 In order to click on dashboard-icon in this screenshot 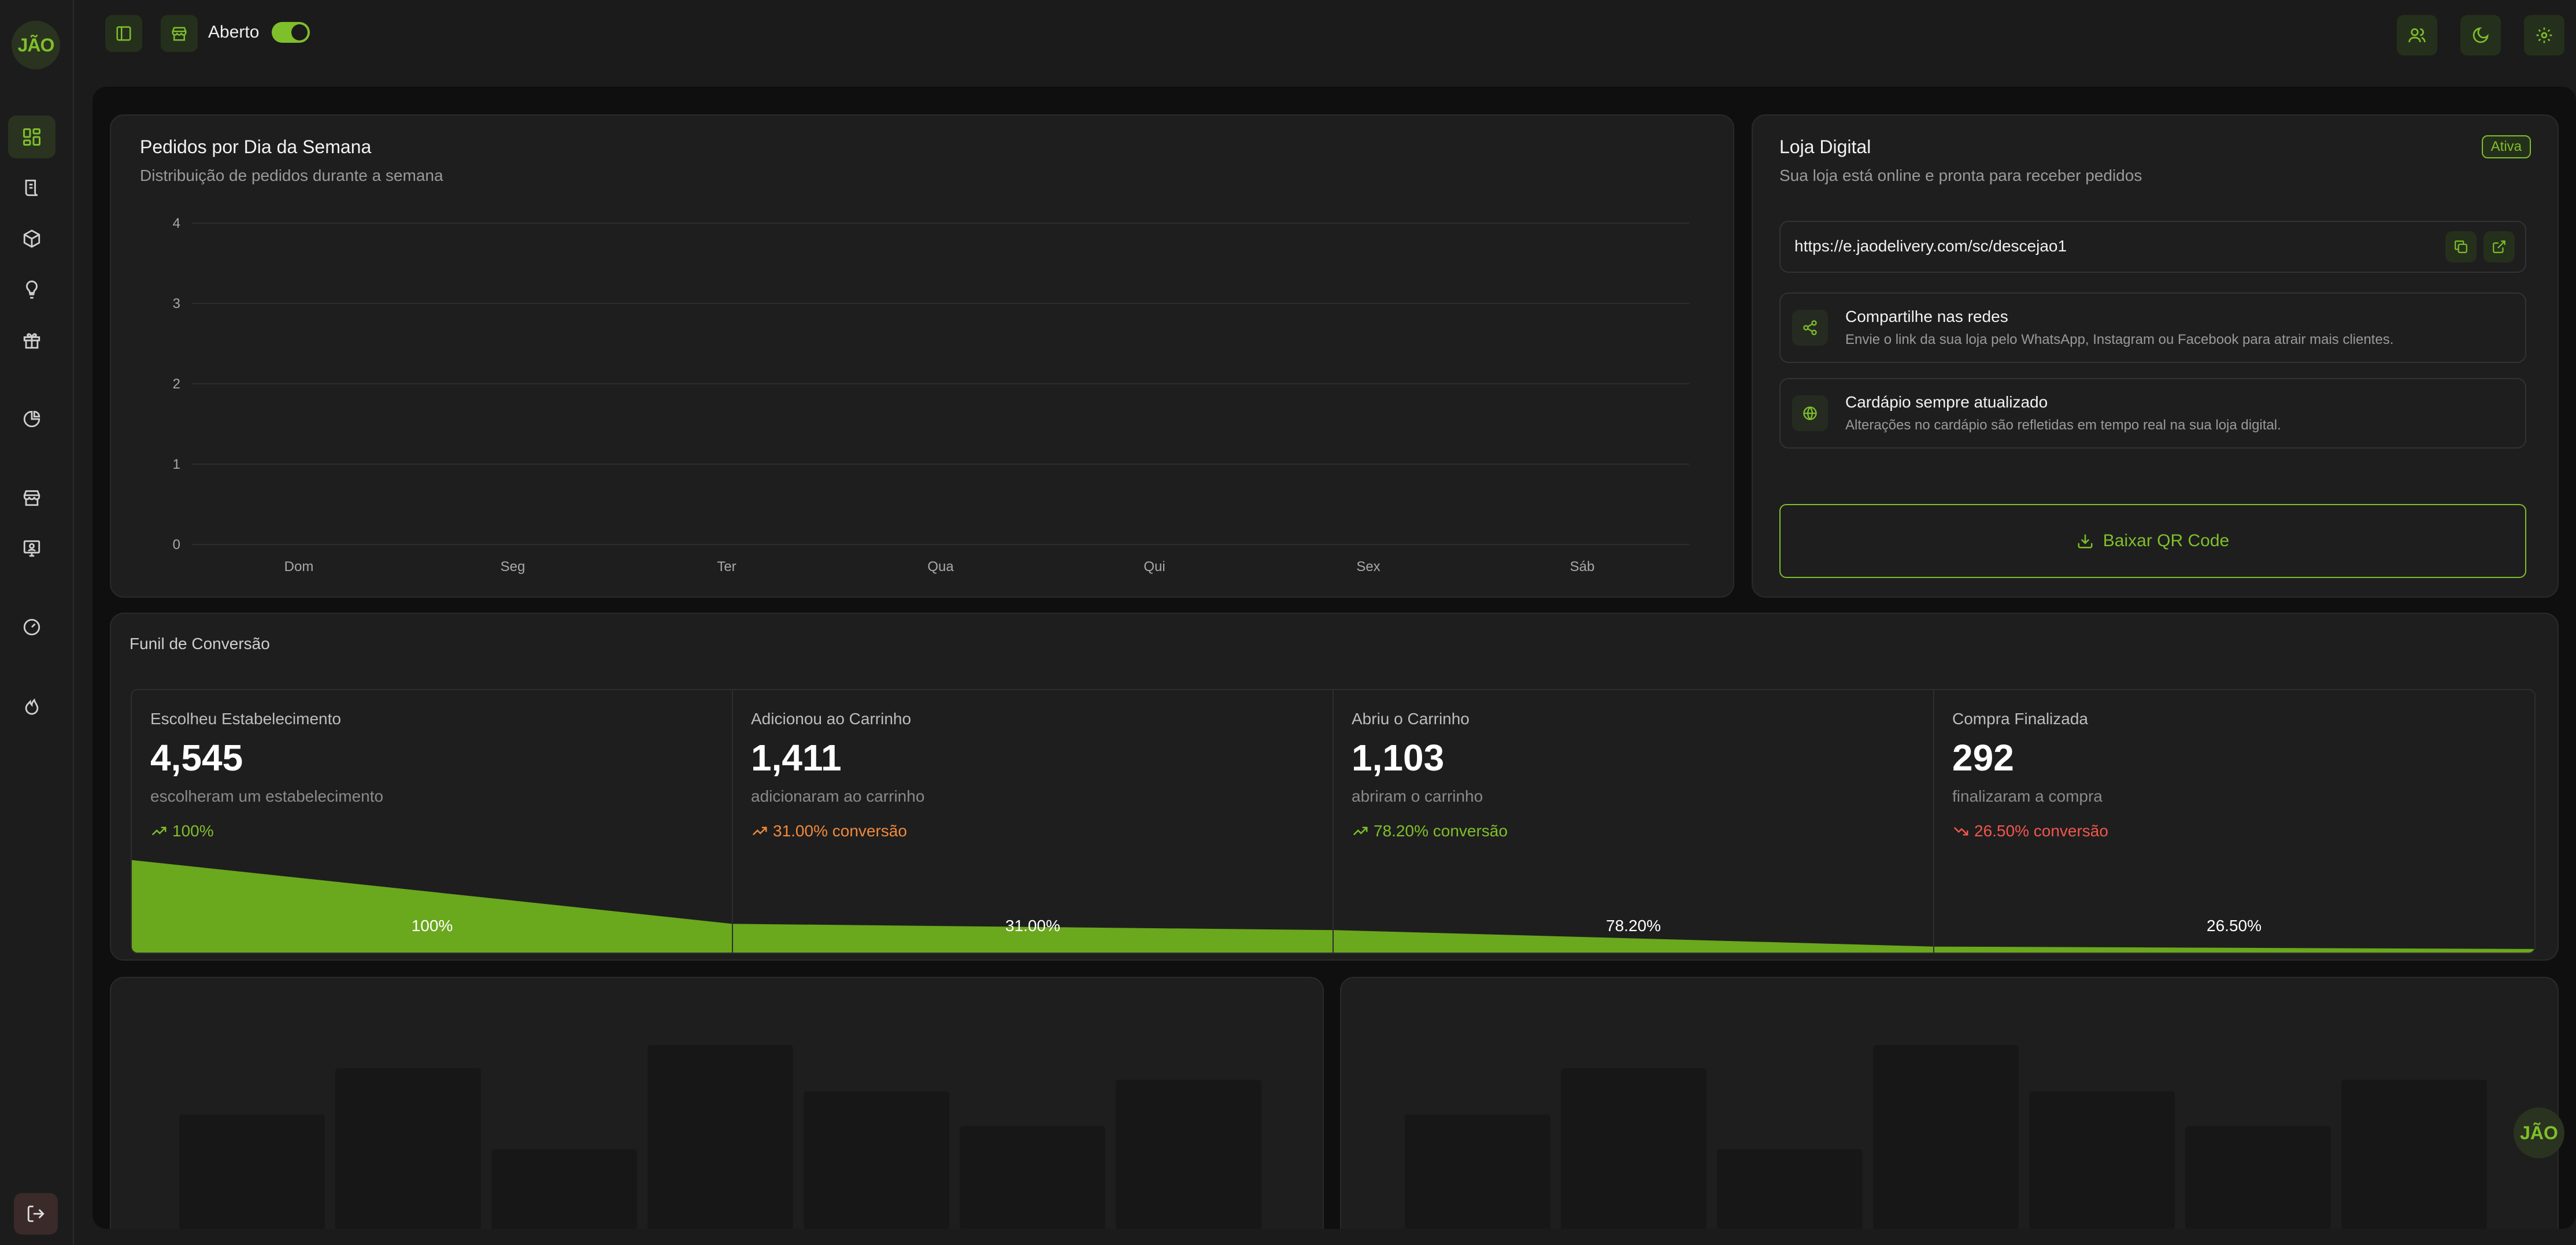, I will do `click(31, 137)`.